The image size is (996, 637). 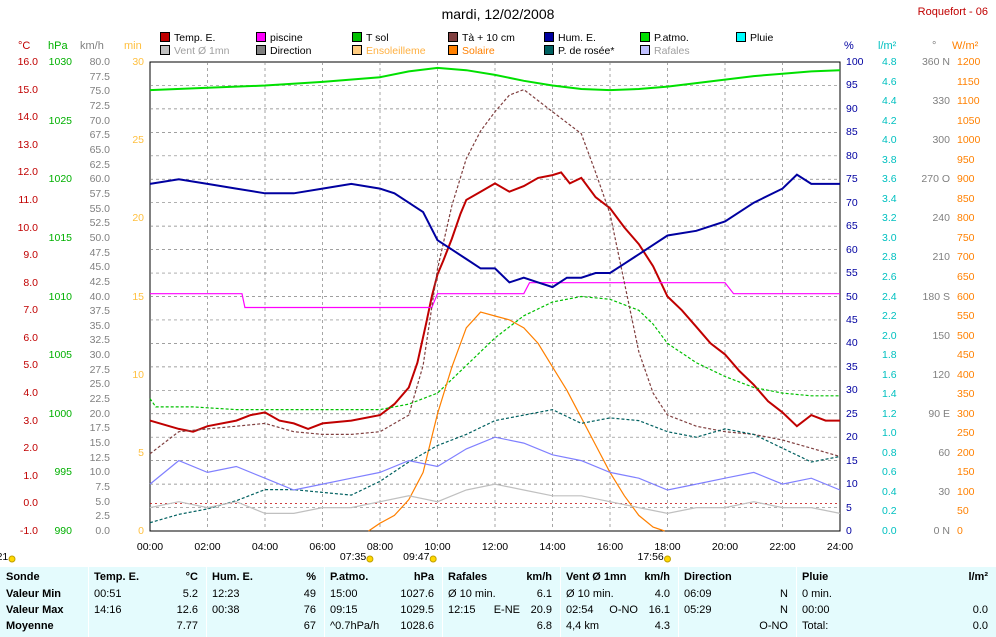 What do you see at coordinates (309, 626) in the screenshot?
I see `summary-cell: 67` at bounding box center [309, 626].